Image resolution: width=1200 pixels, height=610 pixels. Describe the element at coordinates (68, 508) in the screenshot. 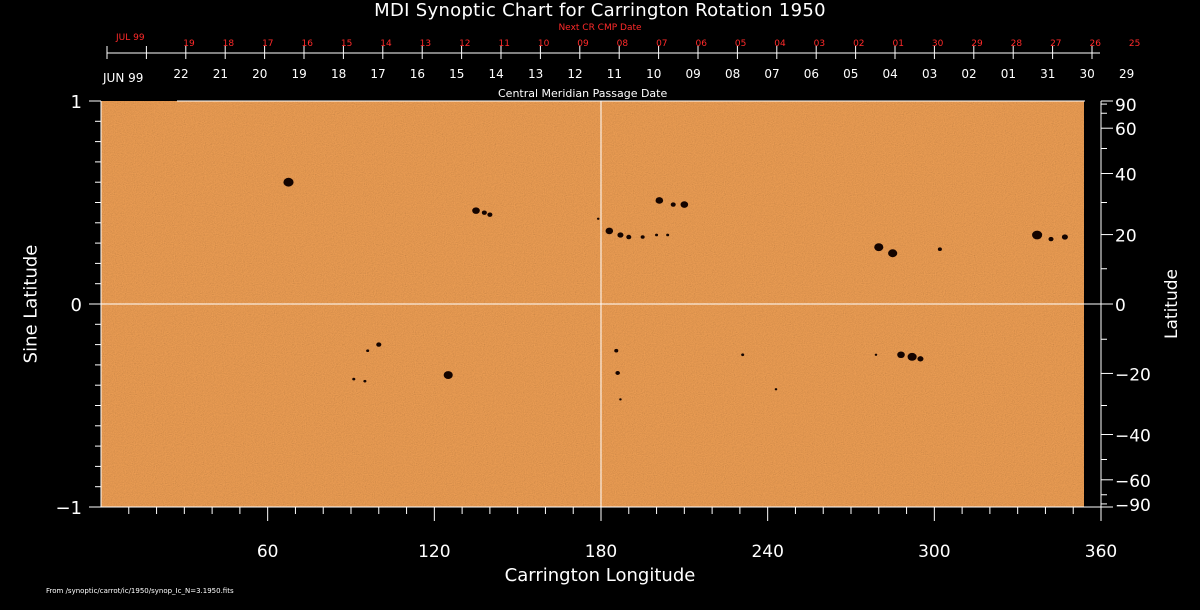

I see `y-tick-label-left: −1` at that location.